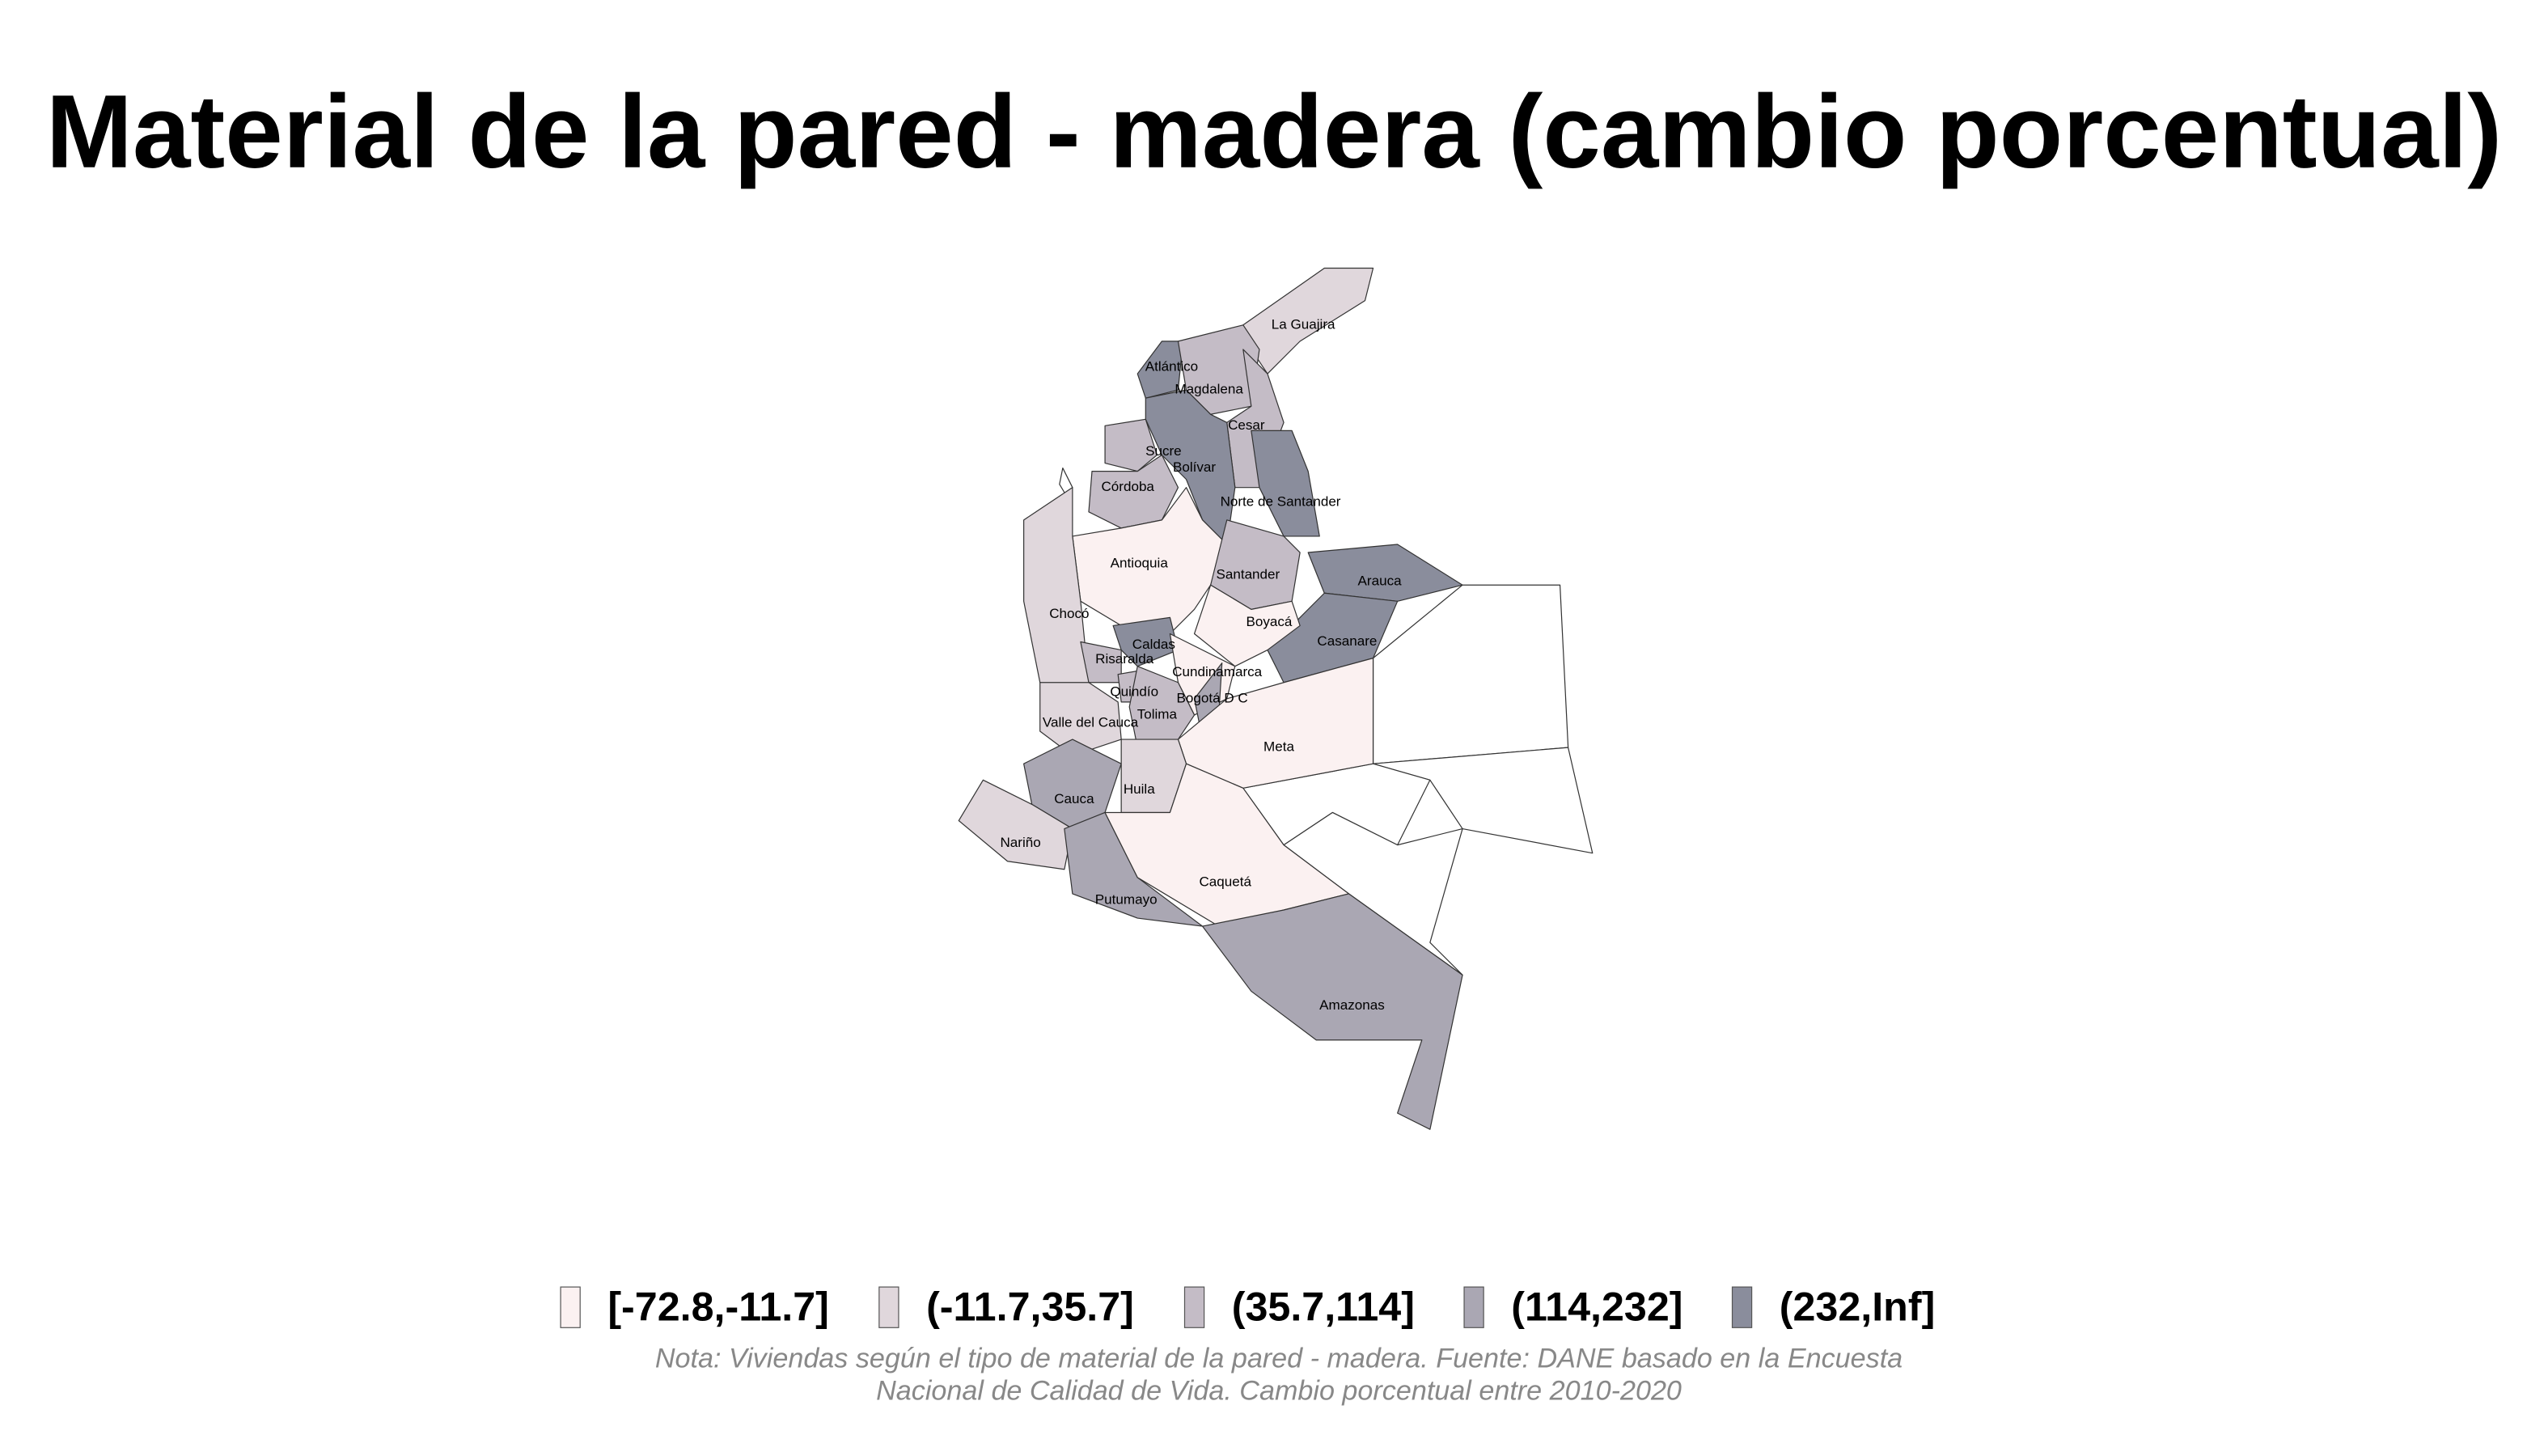 The image size is (2548, 1456). What do you see at coordinates (1380, 581) in the screenshot?
I see `department-label: Arauca` at bounding box center [1380, 581].